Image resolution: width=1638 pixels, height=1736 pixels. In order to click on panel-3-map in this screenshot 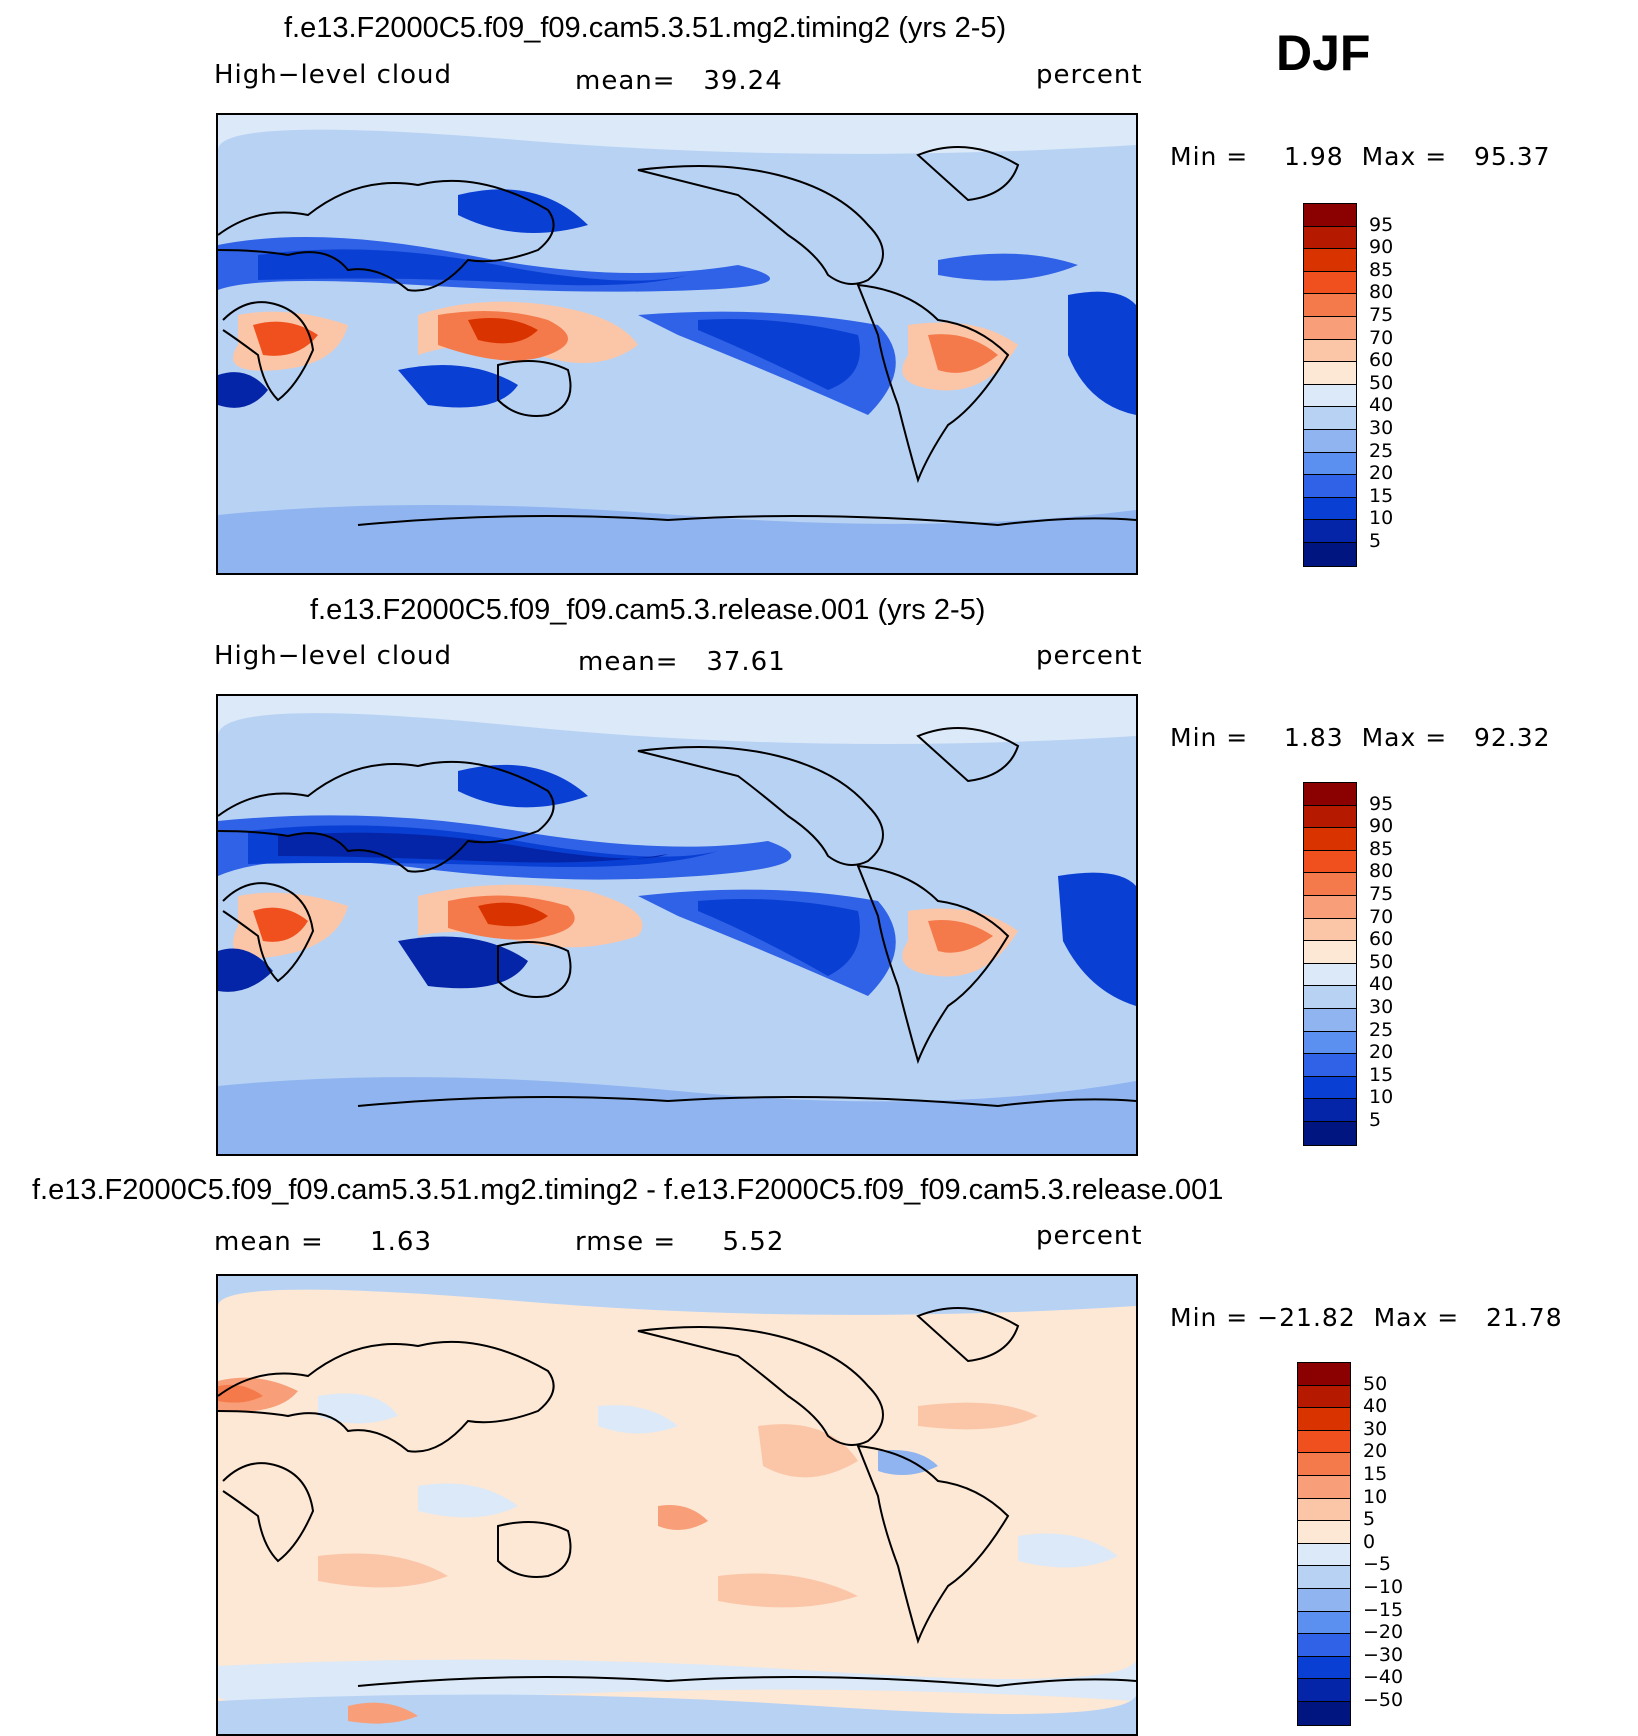, I will do `click(677, 1505)`.